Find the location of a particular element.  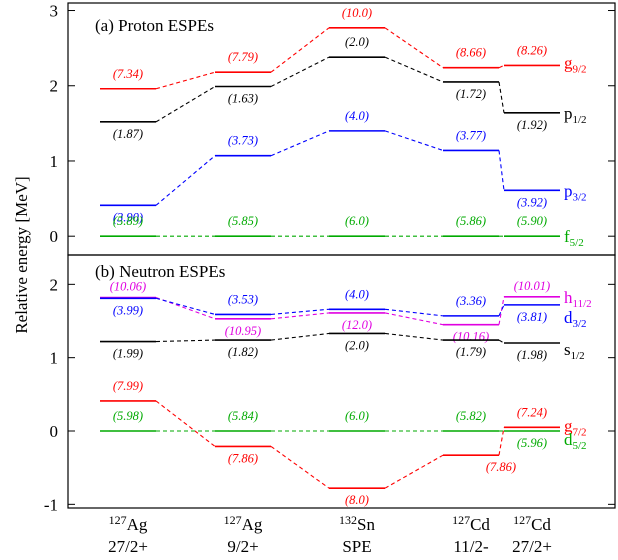

category-label-4: 27/2+ is located at coordinates (532, 546).